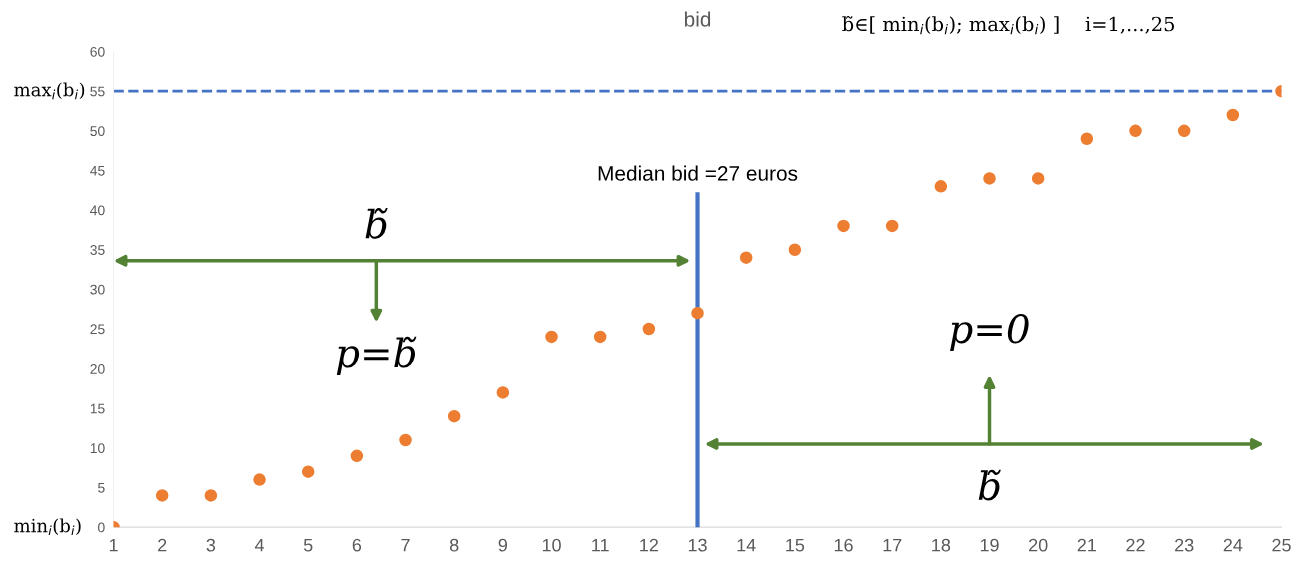  I want to click on y-tick-label: 45, so click(97, 170).